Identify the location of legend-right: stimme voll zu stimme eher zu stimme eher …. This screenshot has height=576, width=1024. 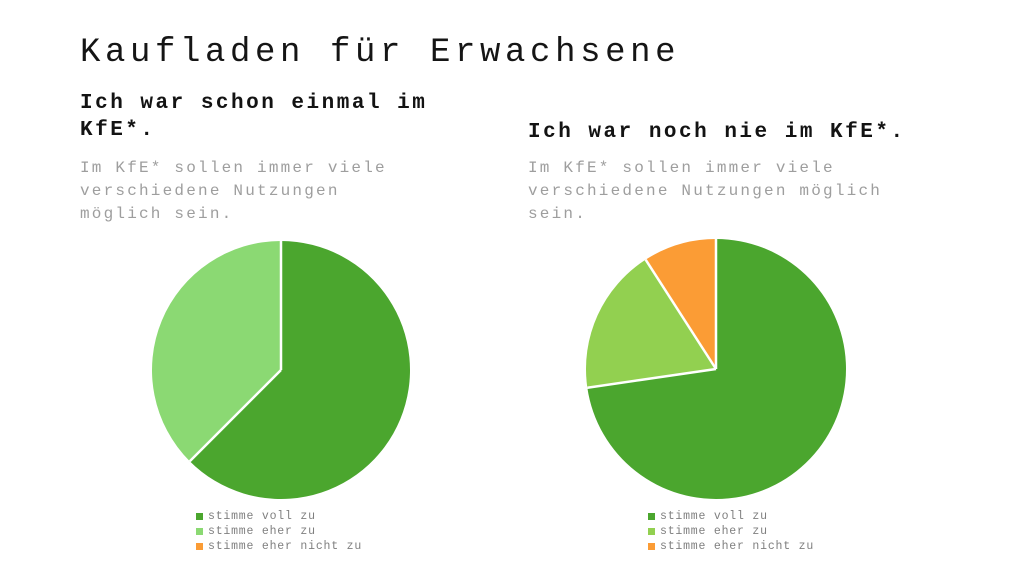
(731, 531).